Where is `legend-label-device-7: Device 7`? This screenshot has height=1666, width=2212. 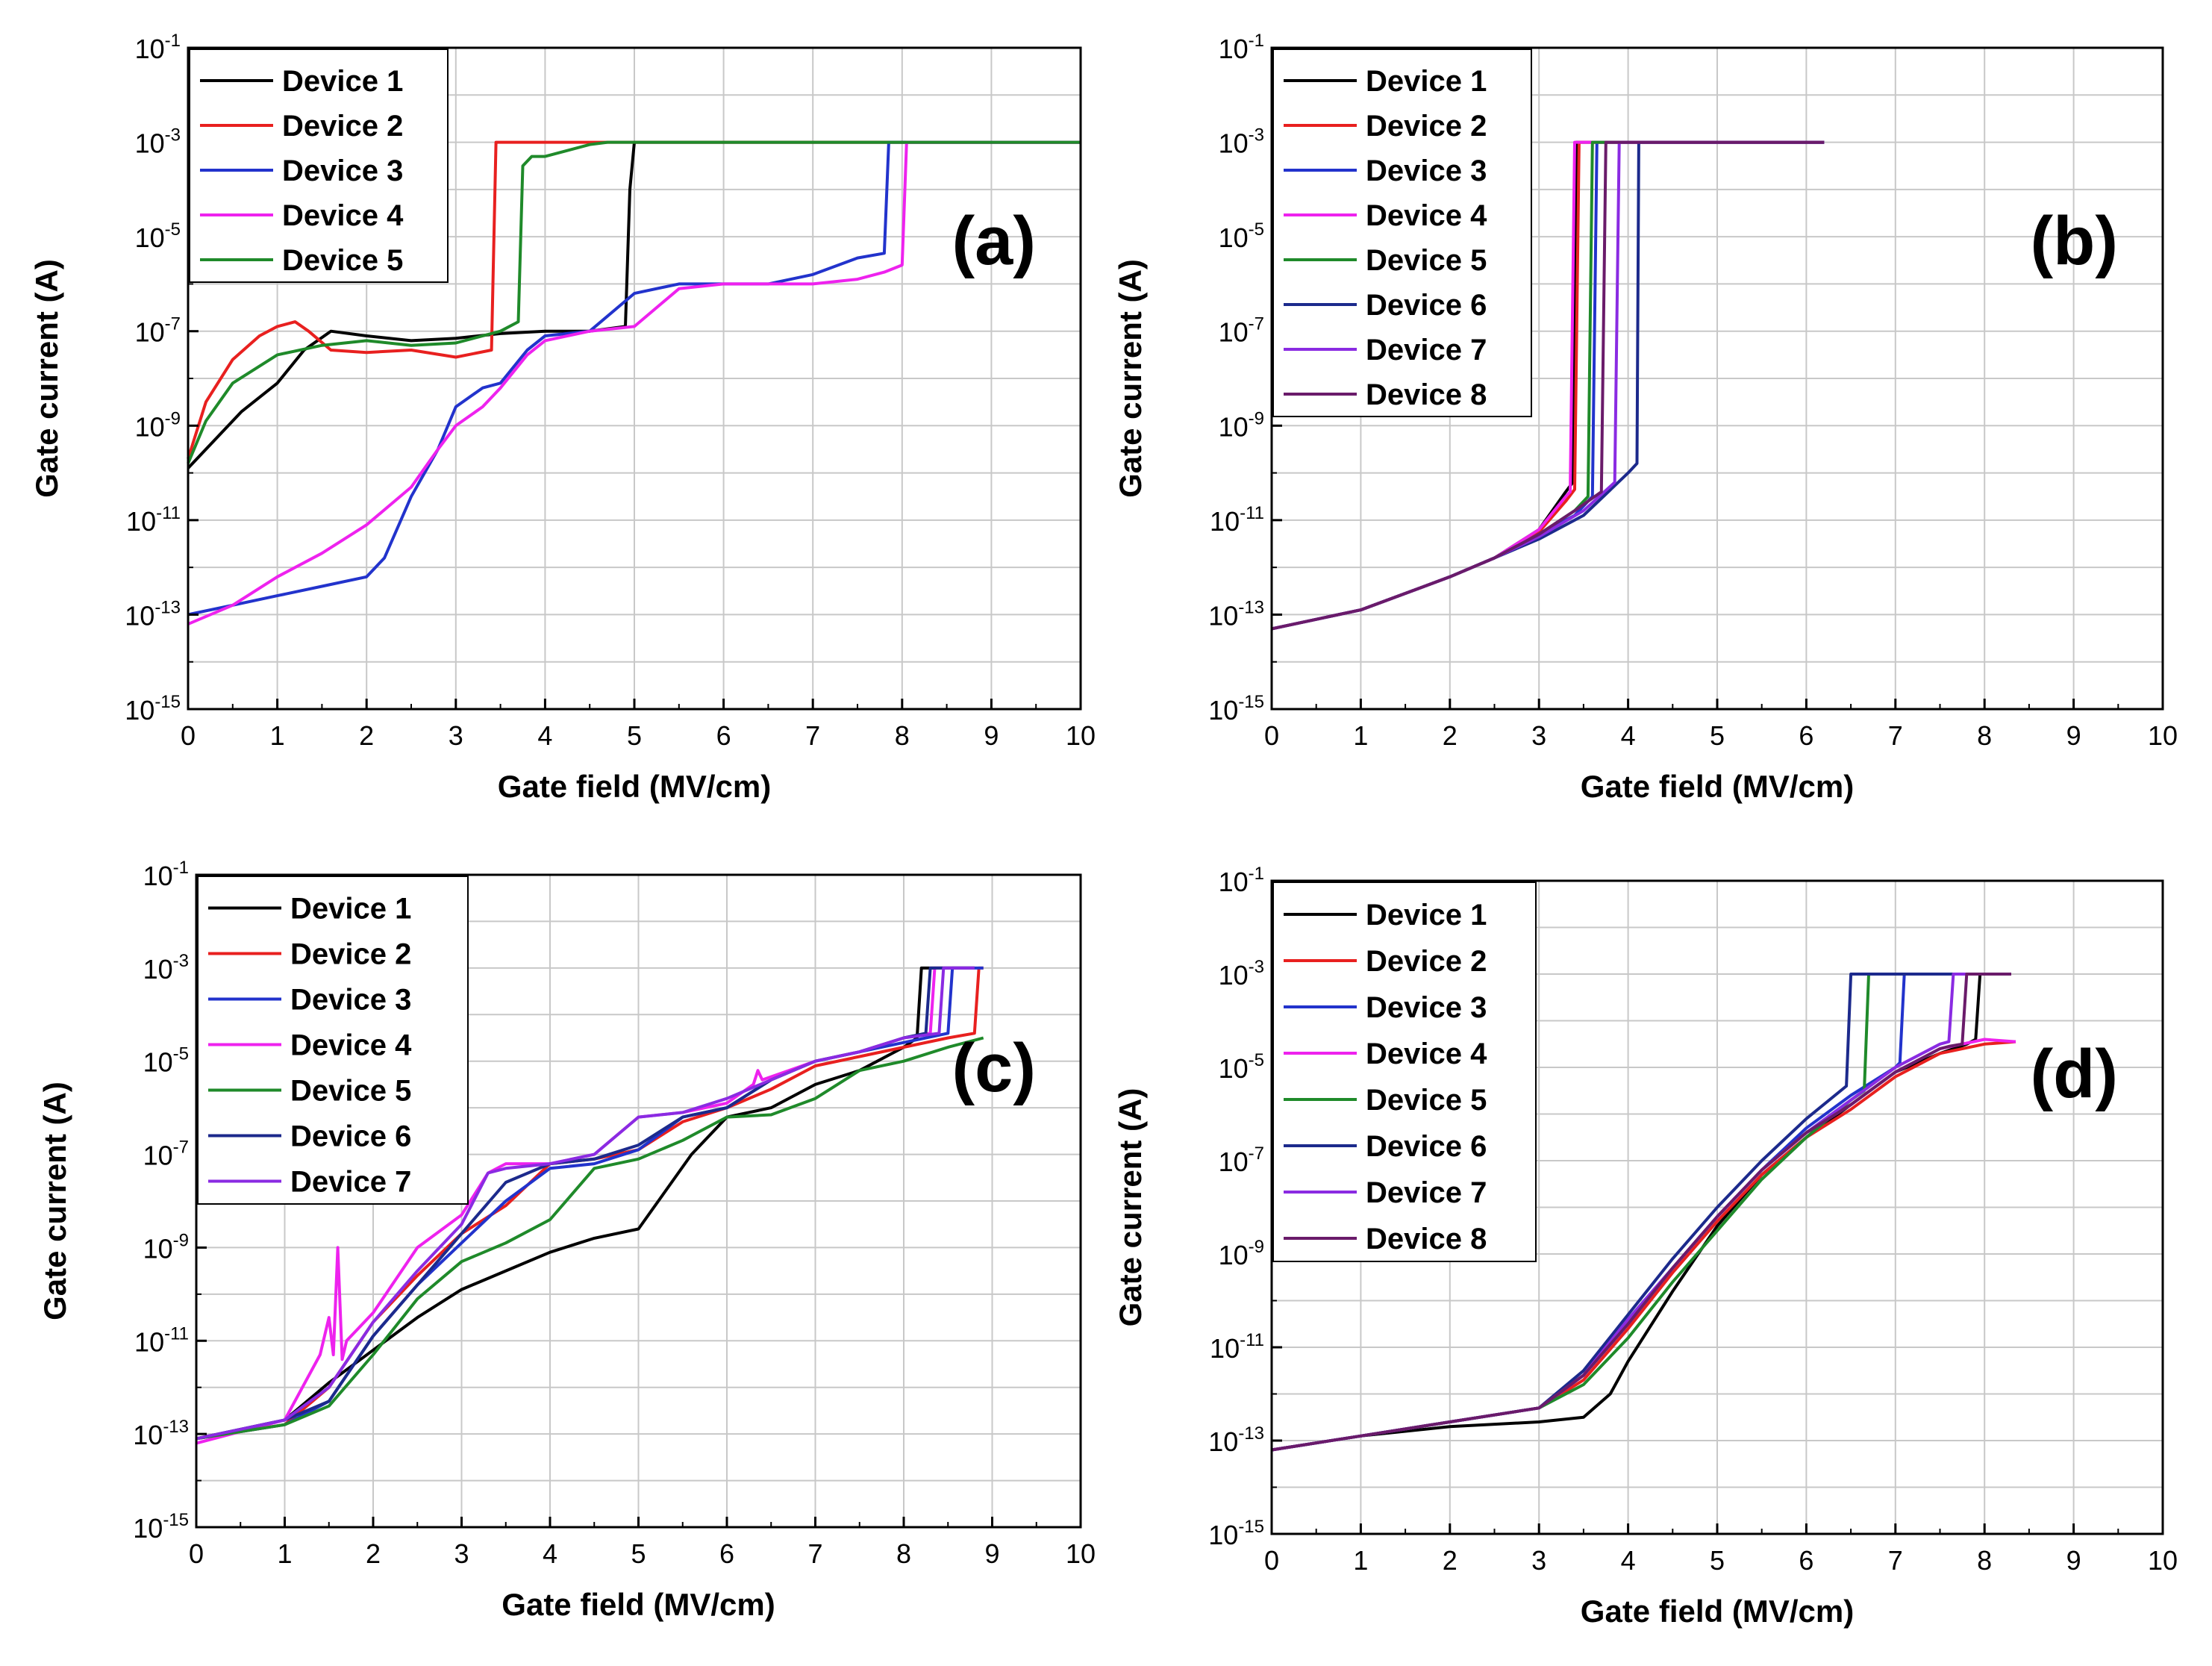 legend-label-device-7: Device 7 is located at coordinates (1427, 350).